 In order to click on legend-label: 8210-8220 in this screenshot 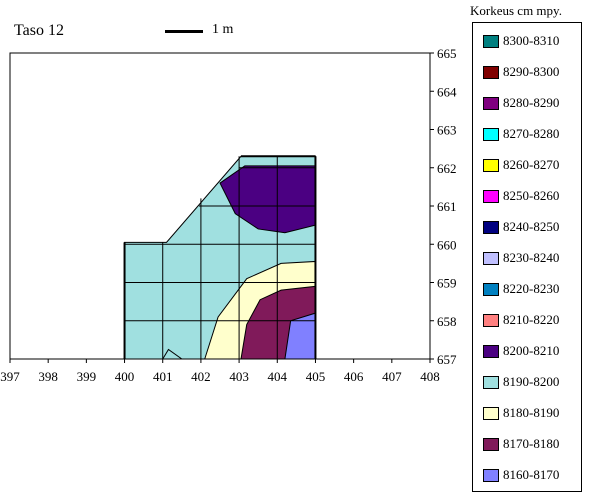, I will do `click(531, 319)`.